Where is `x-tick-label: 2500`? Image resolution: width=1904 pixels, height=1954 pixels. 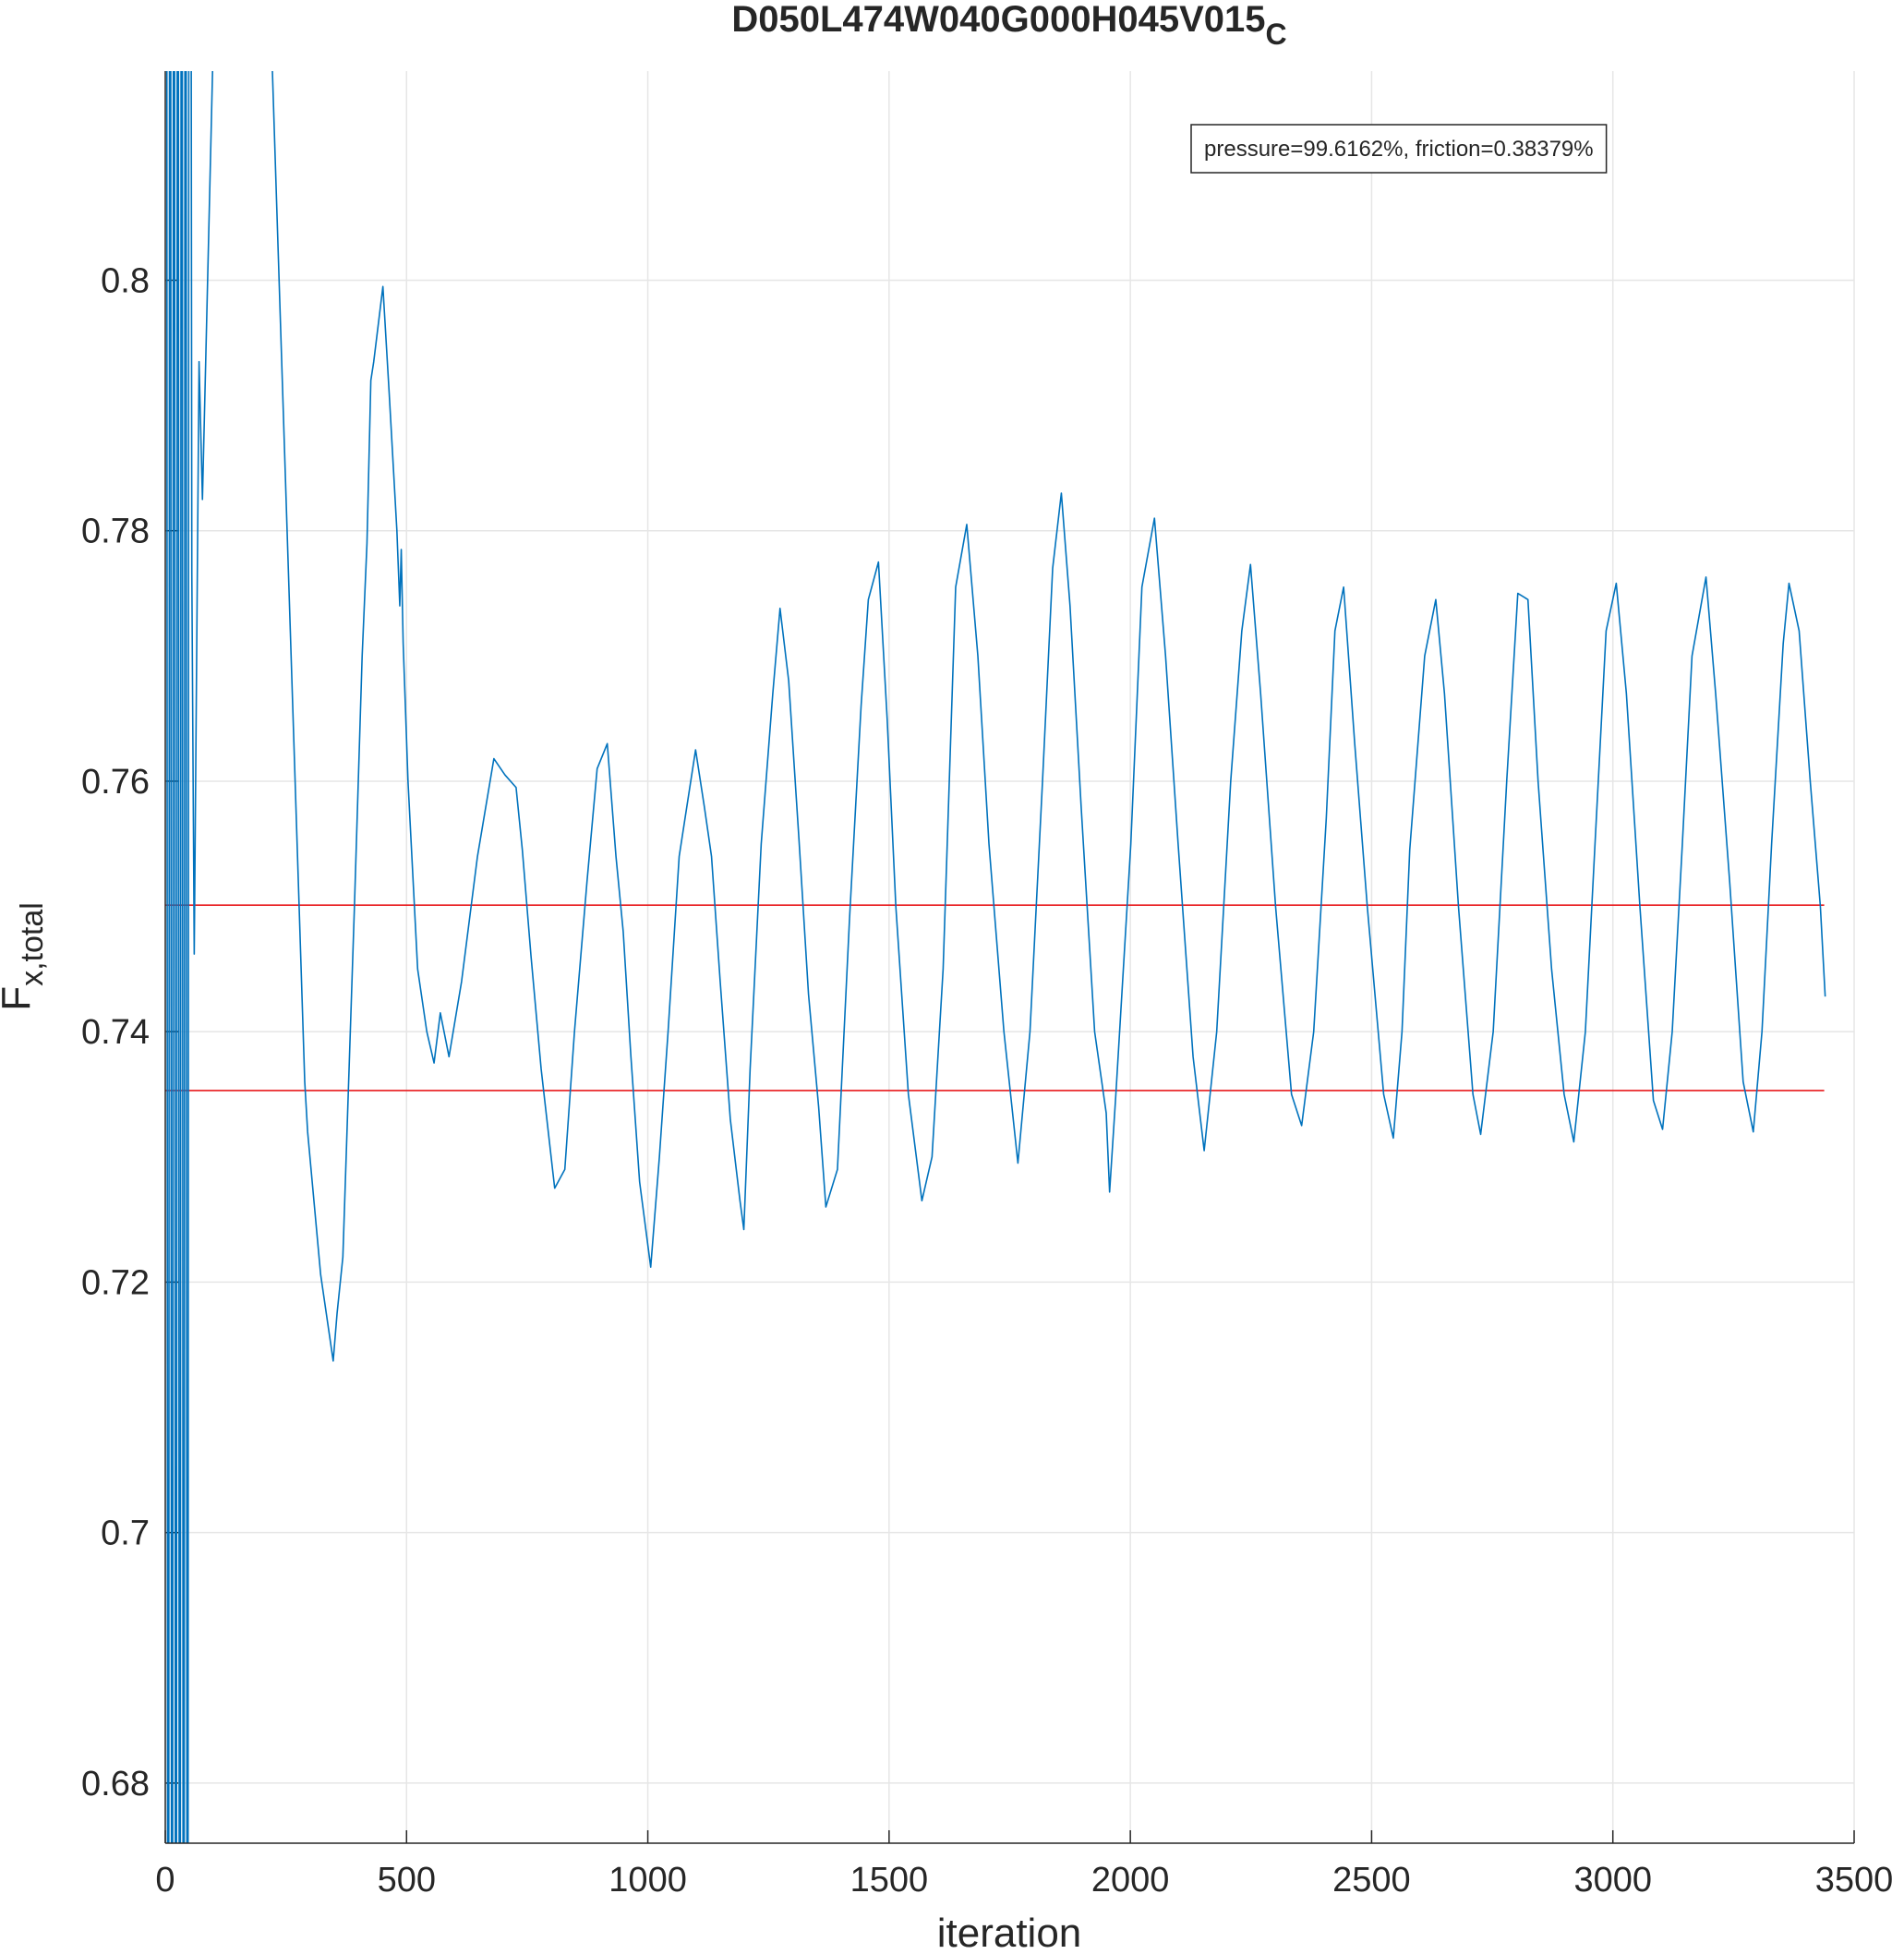
x-tick-label: 2500 is located at coordinates (1371, 1880).